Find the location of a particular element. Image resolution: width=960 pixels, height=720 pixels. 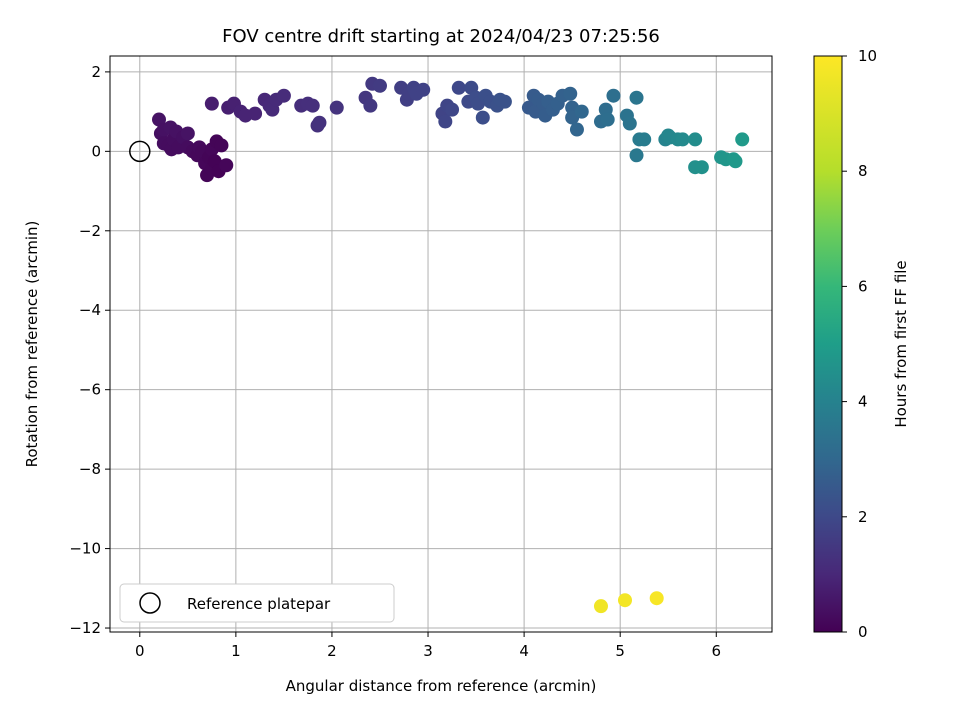

x-tick-label: 0 is located at coordinates (140, 651).